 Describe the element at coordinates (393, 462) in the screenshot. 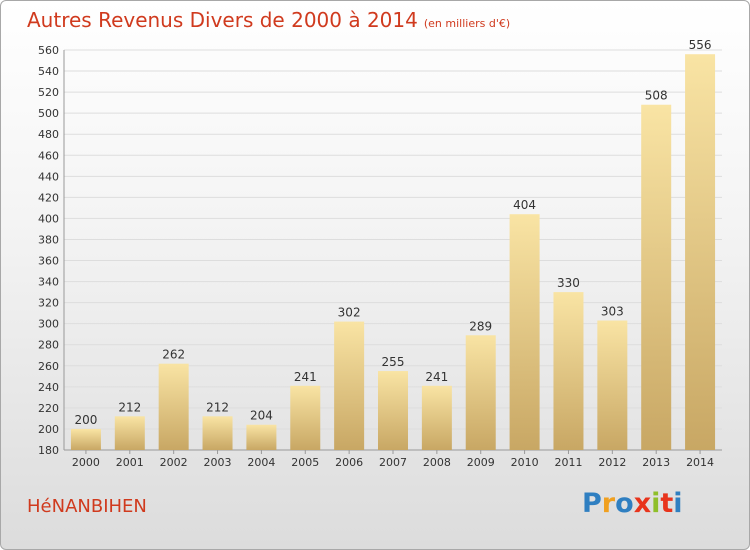

I see `x-tick-label-2007: 2007` at that location.